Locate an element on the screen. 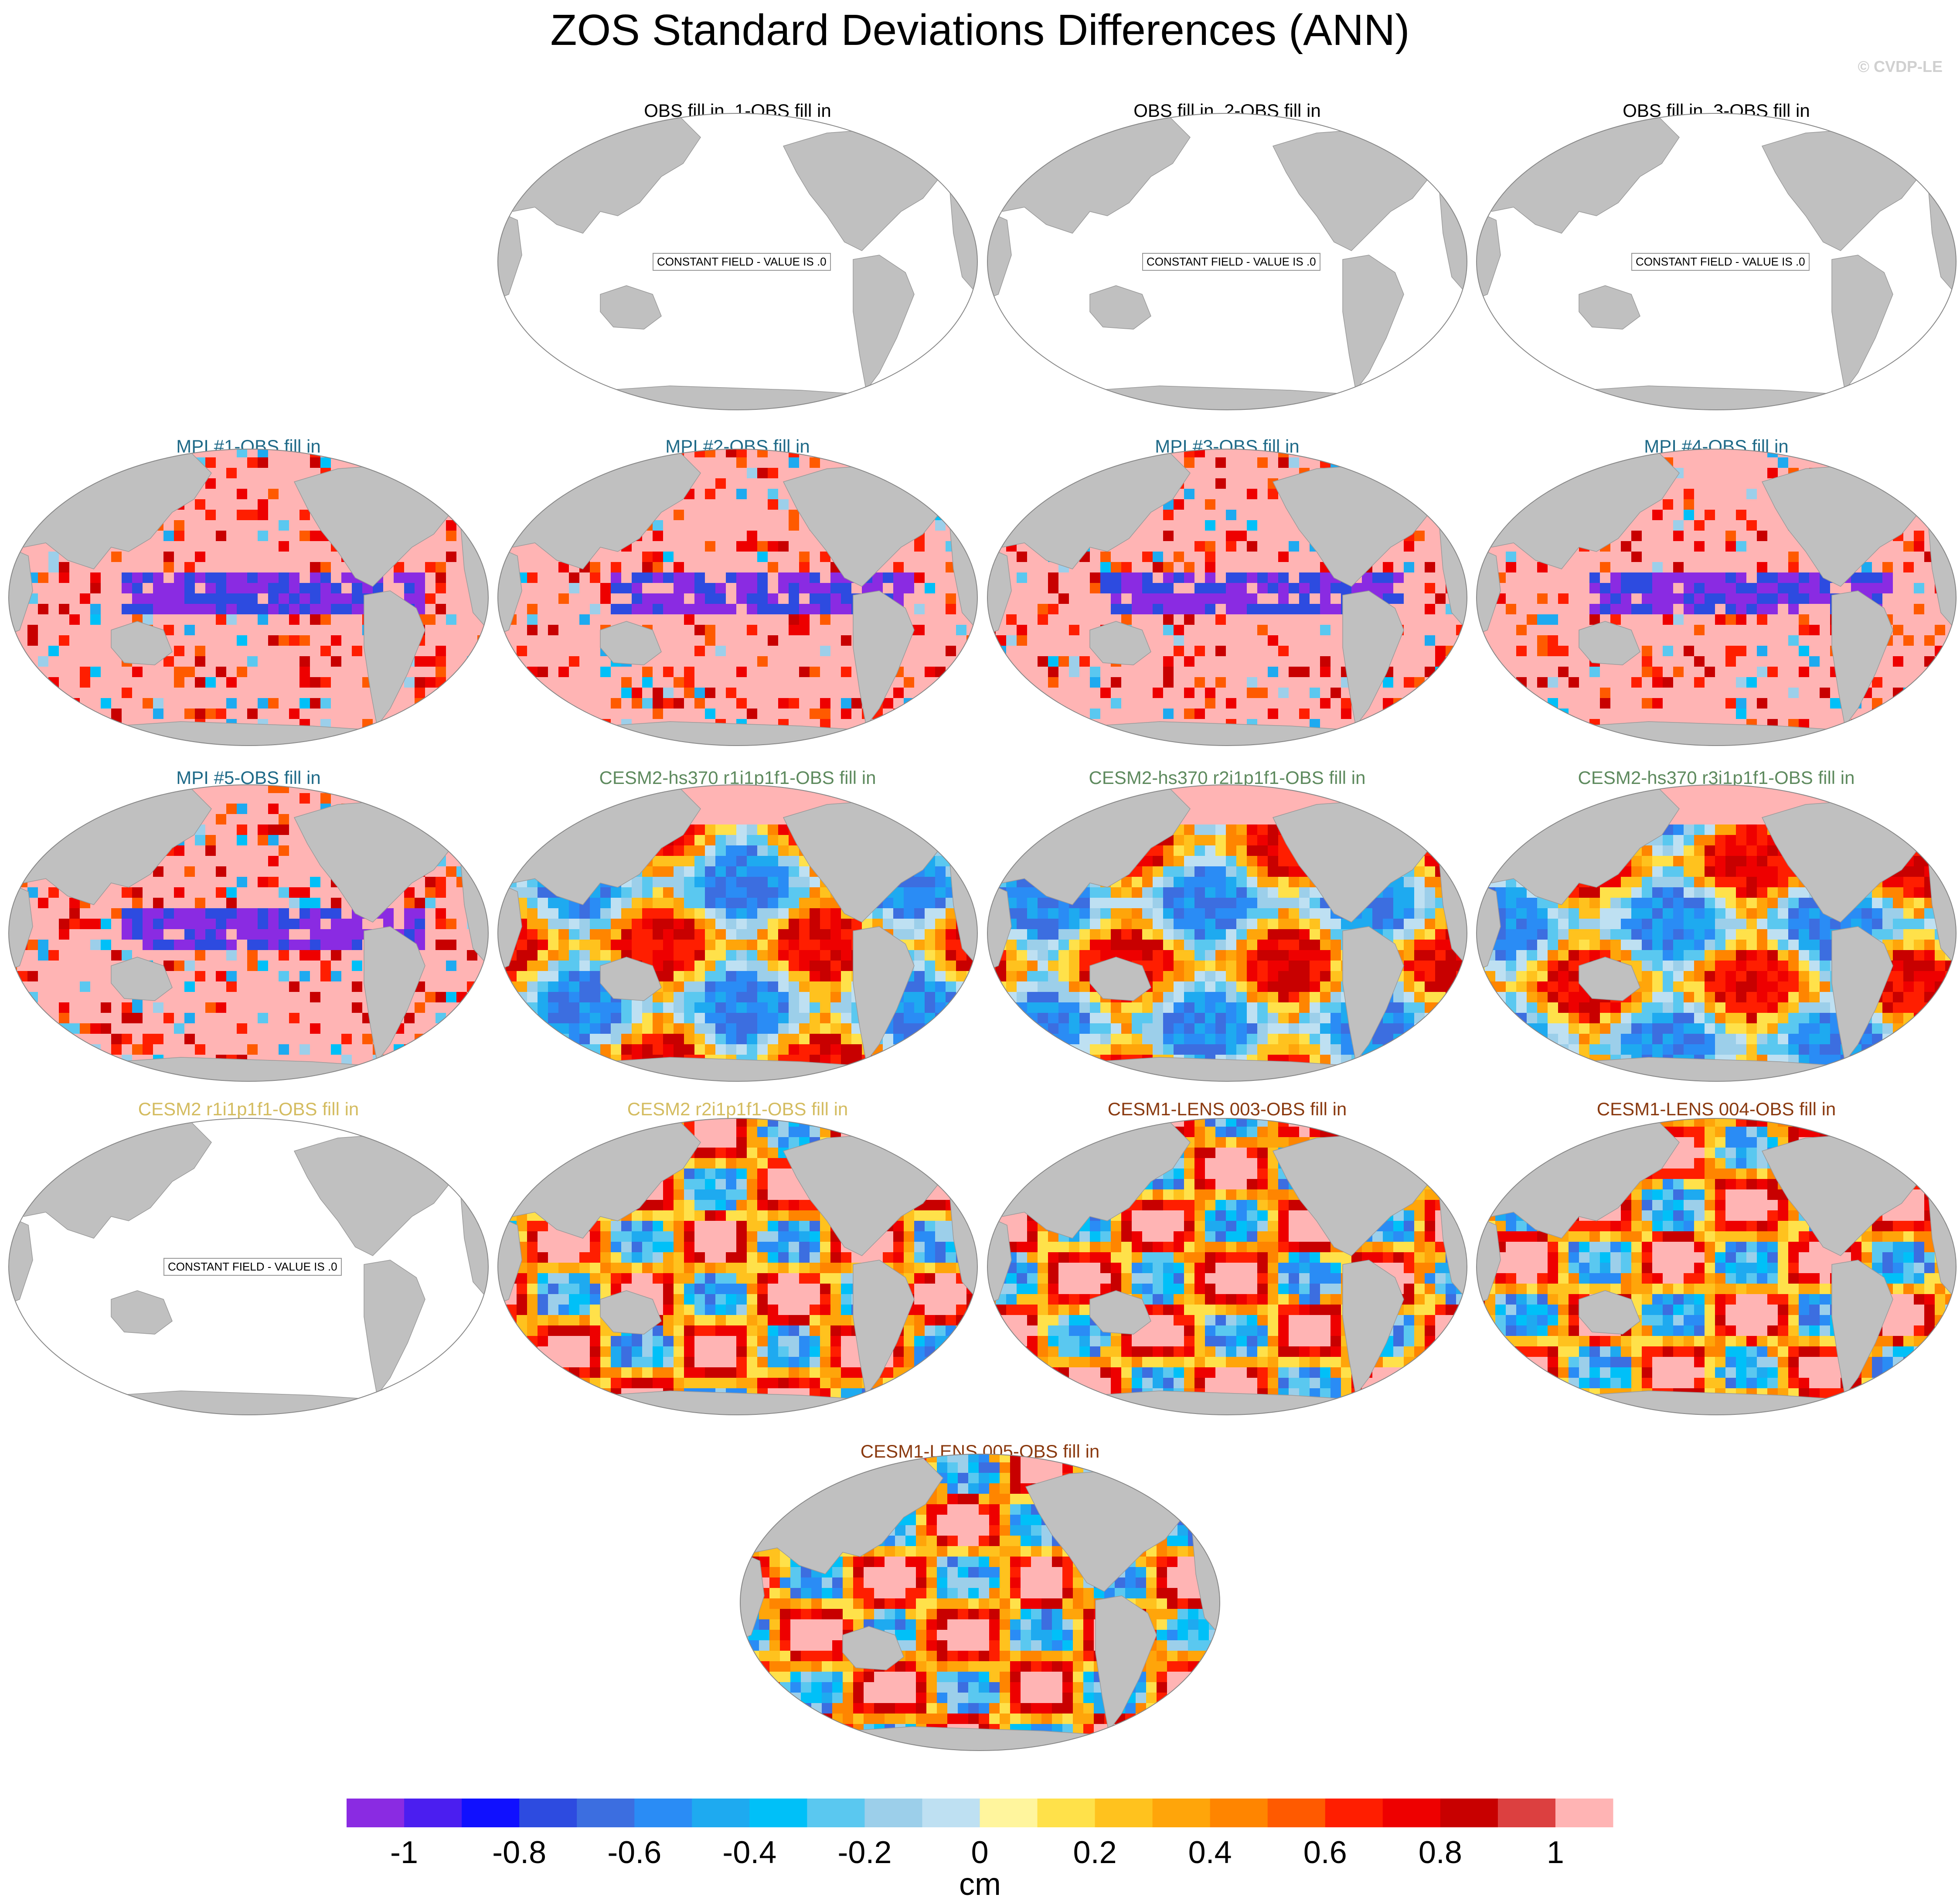 This screenshot has height=1901, width=1960. colorbar-tick-label: -0.2 is located at coordinates (864, 1852).